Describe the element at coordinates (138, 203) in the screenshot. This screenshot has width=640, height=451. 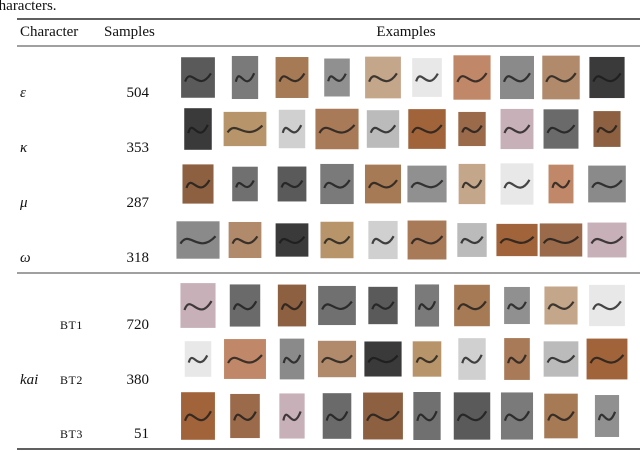
I see `samples-cell: 287` at that location.